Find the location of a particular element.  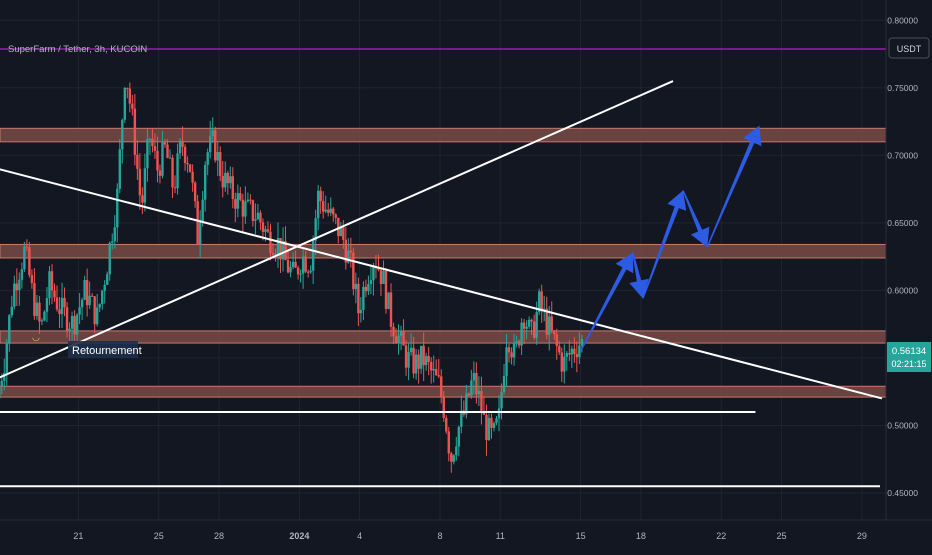

price-tick-label: 0.70000 is located at coordinates (902, 155).